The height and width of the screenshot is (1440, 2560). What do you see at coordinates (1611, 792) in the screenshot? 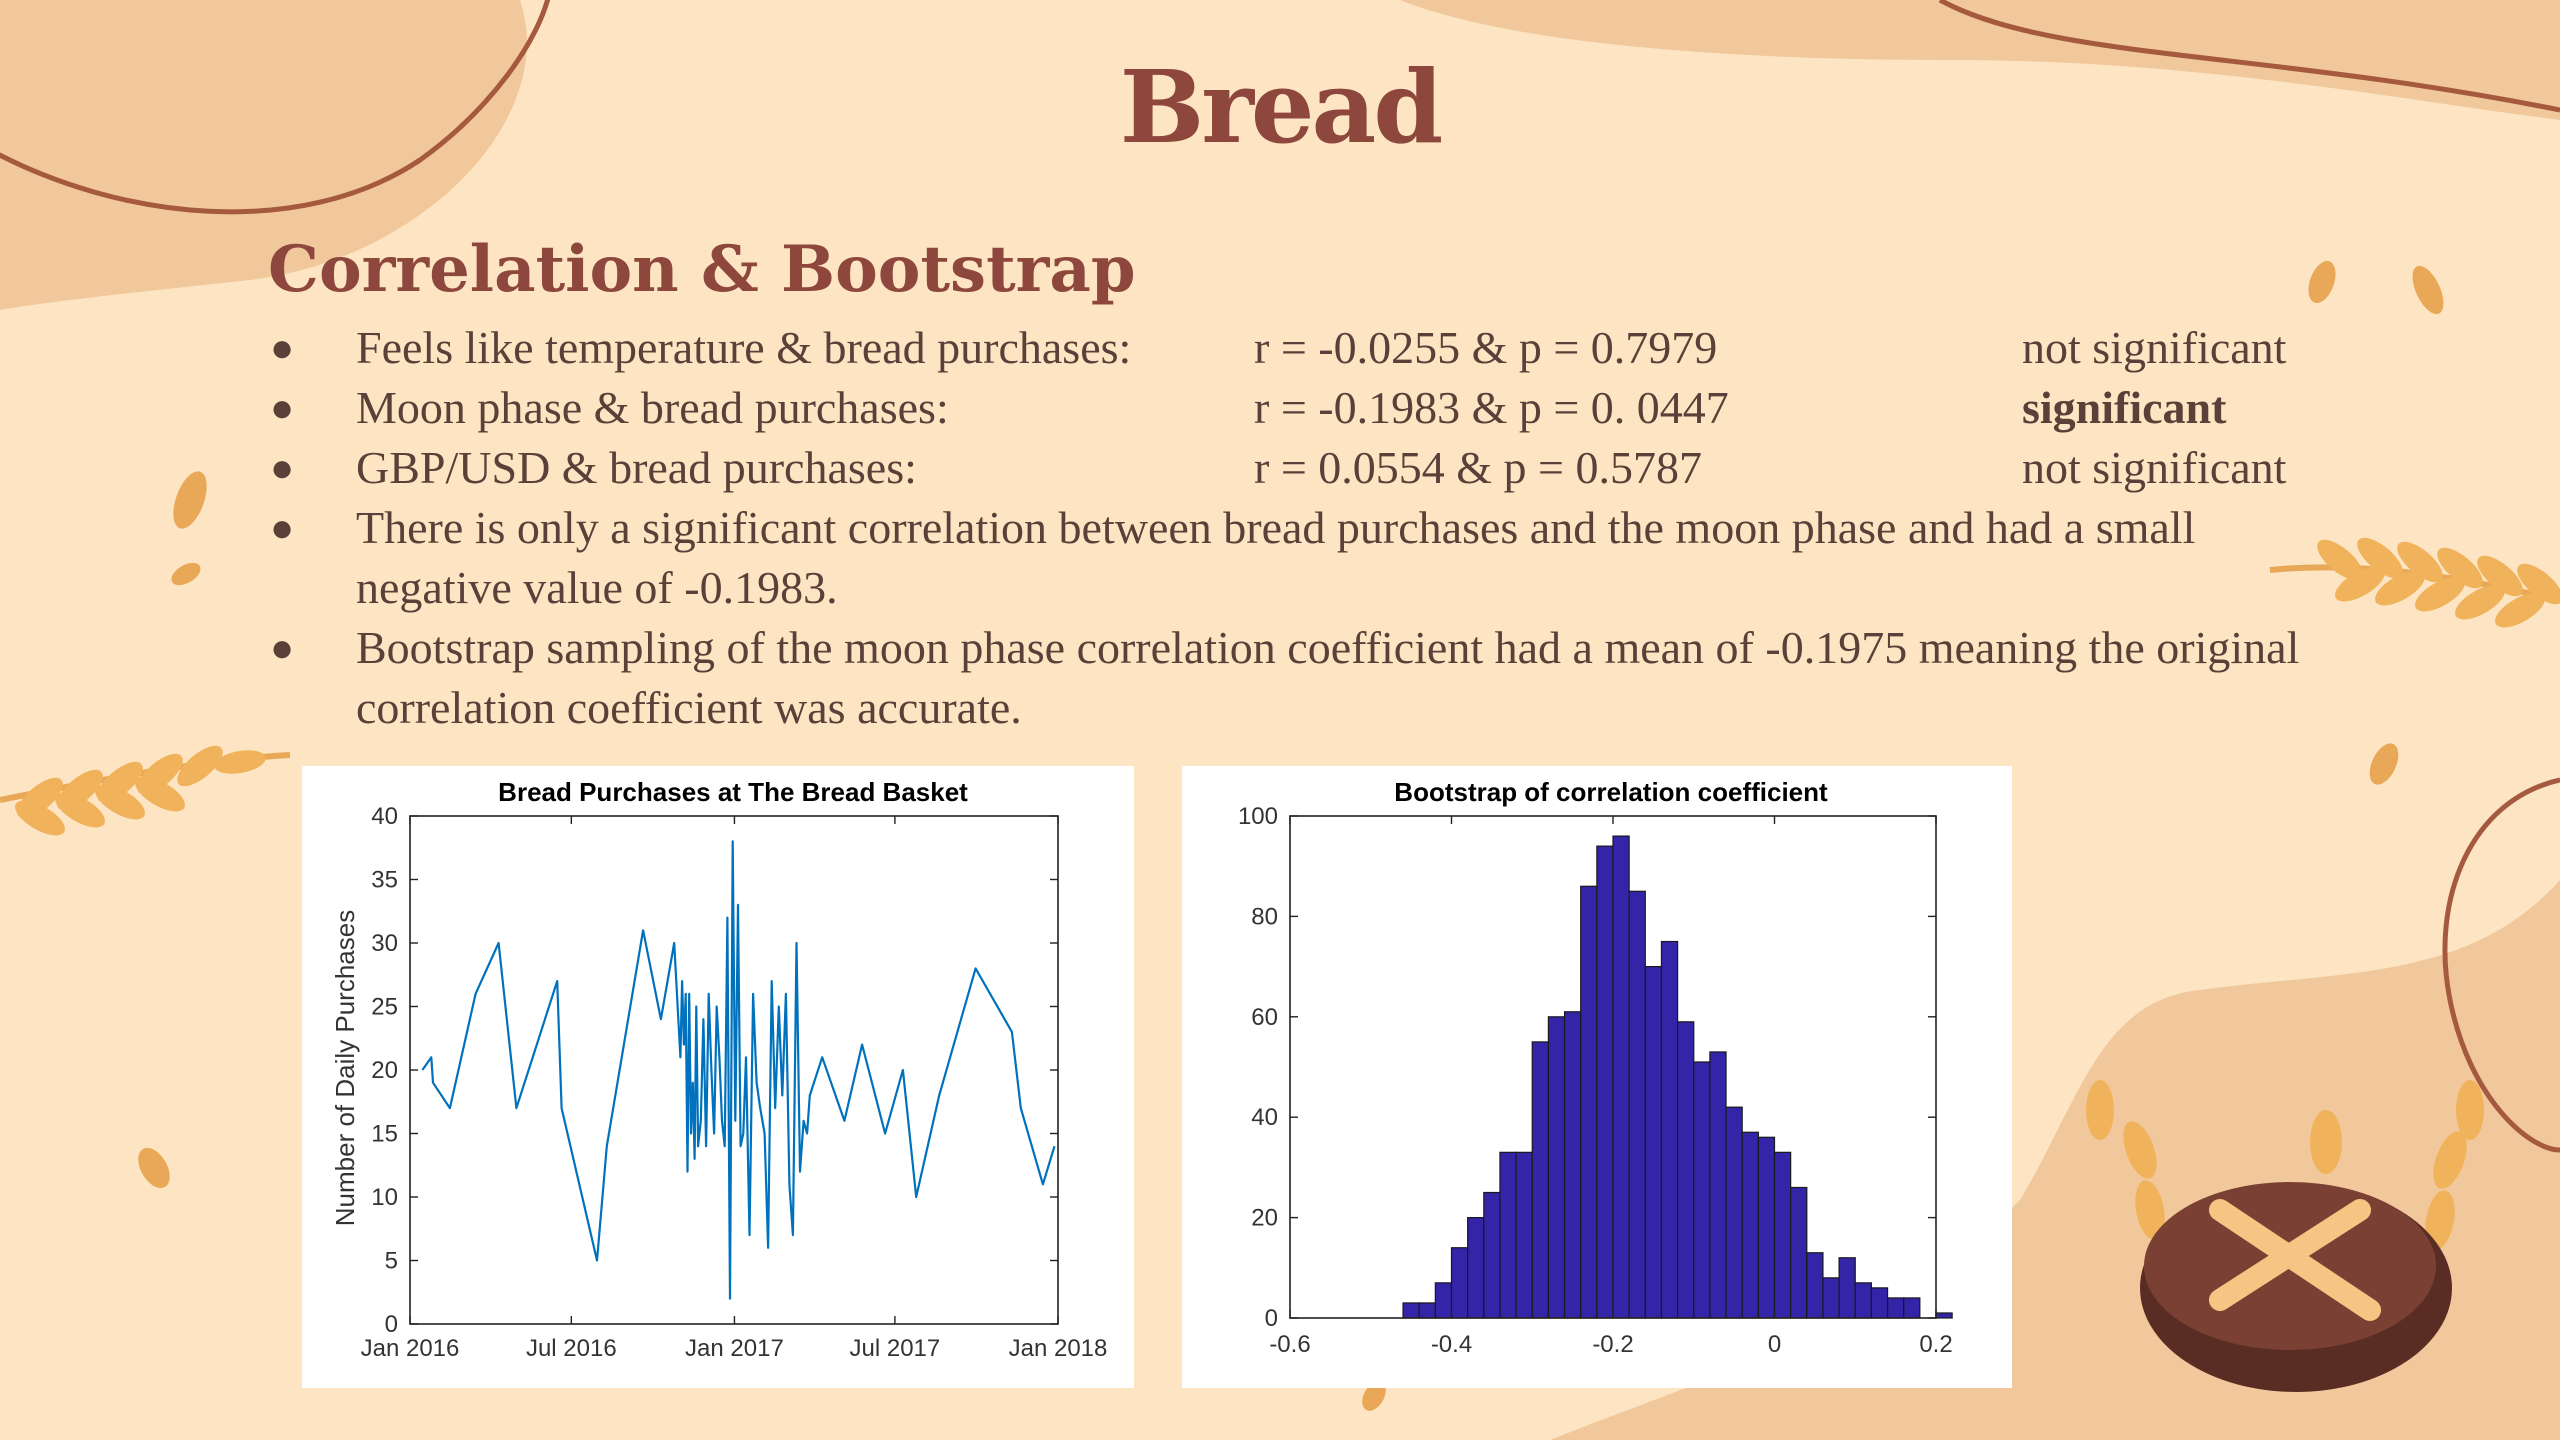
I see `chart-title: Bootstrap of correlation coefficient` at bounding box center [1611, 792].